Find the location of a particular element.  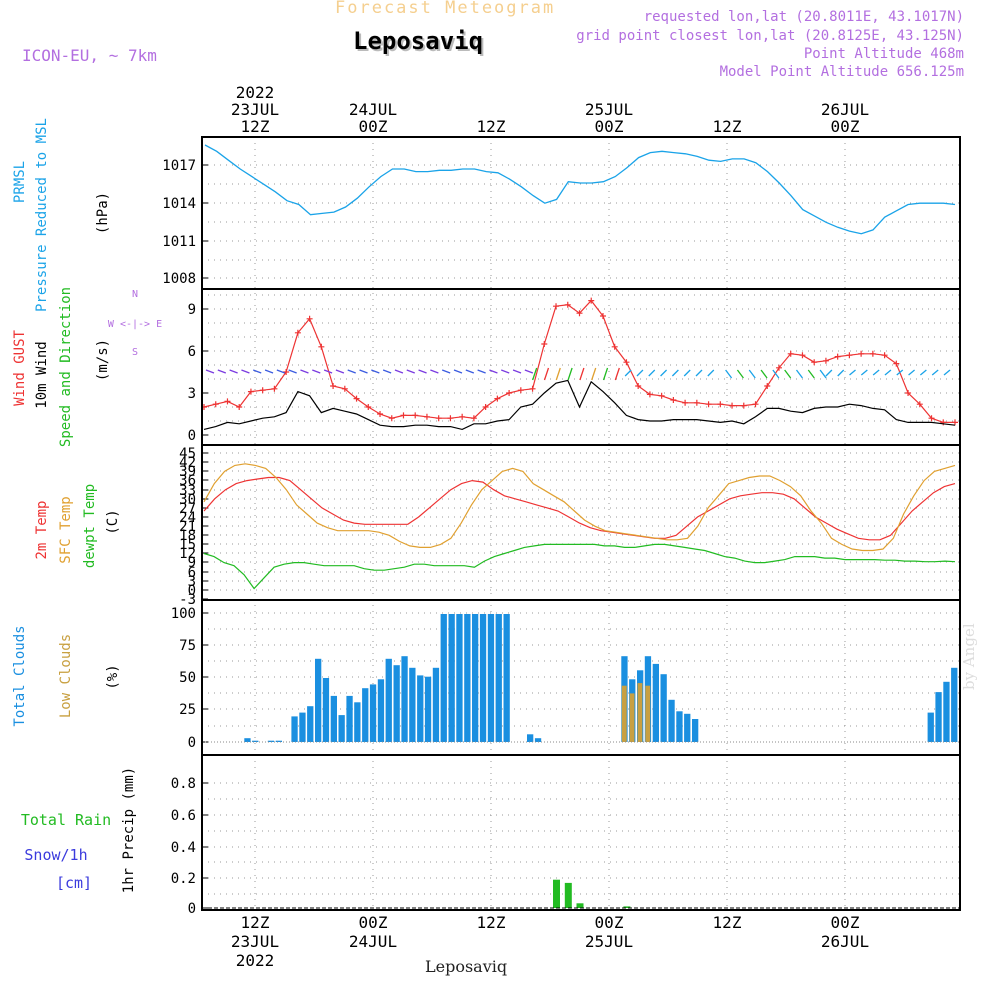

top-time-label: 23JUL is located at coordinates (255, 109).